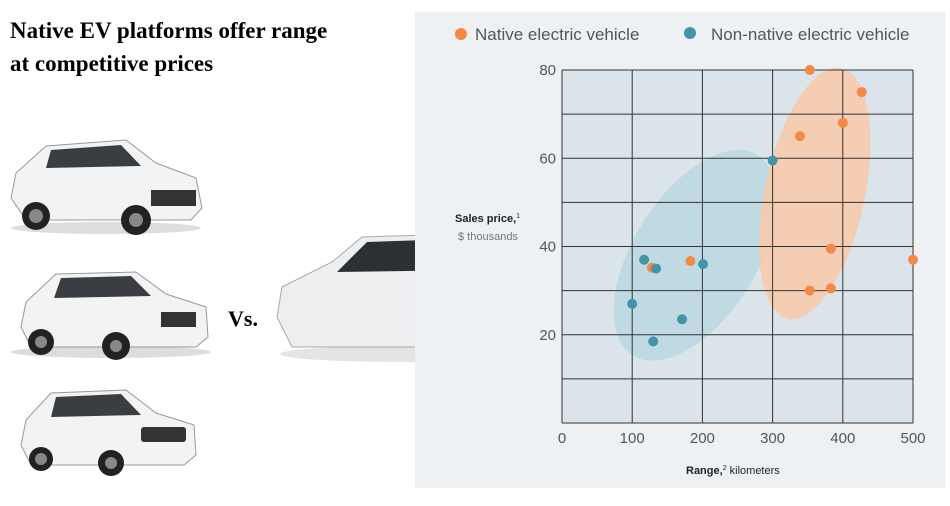  I want to click on x-tick-label: 300, so click(772, 438).